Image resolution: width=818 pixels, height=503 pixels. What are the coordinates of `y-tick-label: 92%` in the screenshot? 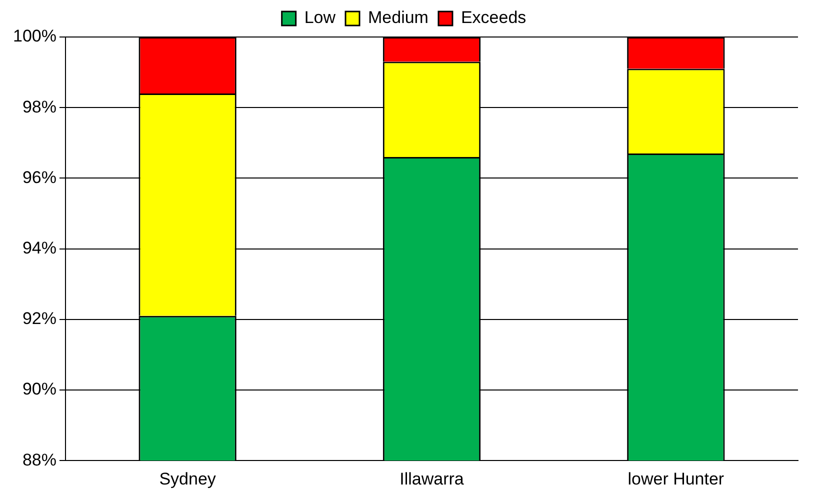 It's located at (39, 318).